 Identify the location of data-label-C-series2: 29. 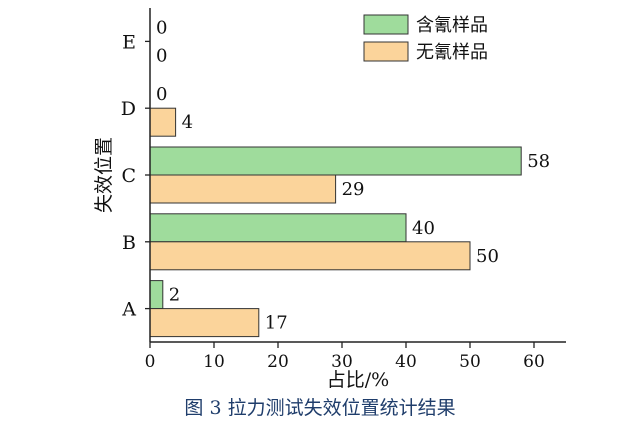
(353, 189).